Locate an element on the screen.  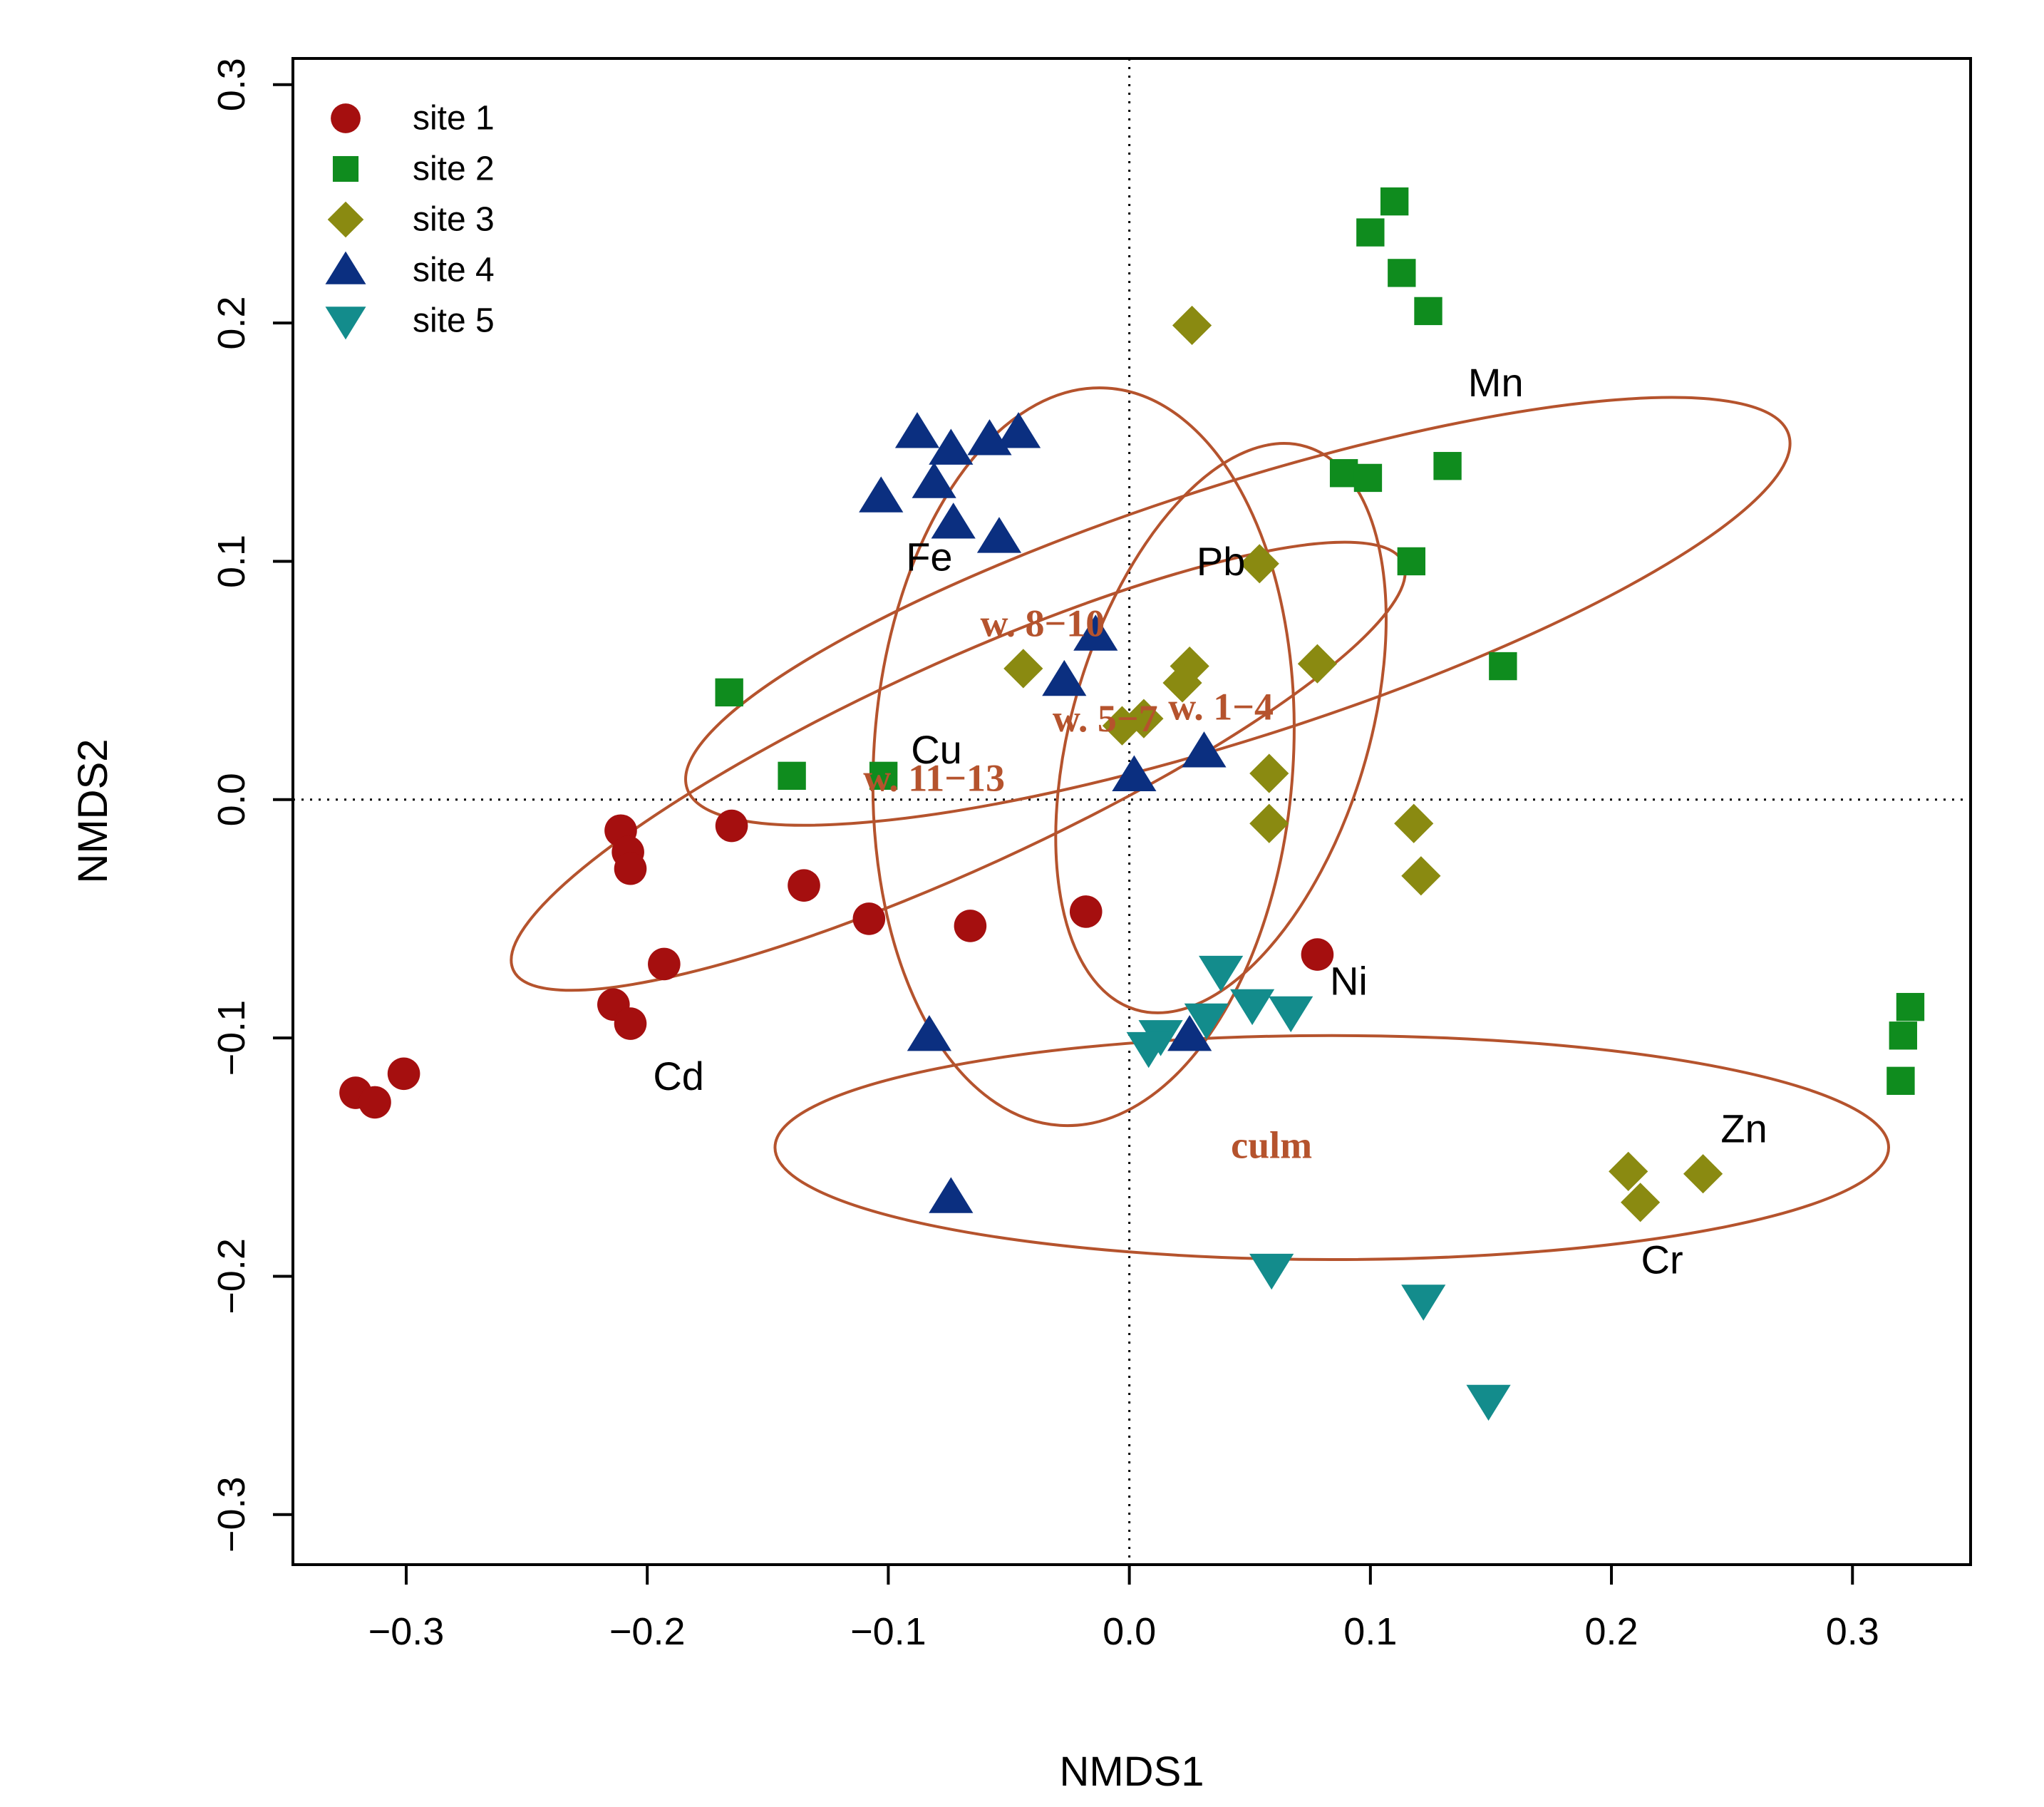
x-tick-label: 0.0 is located at coordinates (1130, 1631).